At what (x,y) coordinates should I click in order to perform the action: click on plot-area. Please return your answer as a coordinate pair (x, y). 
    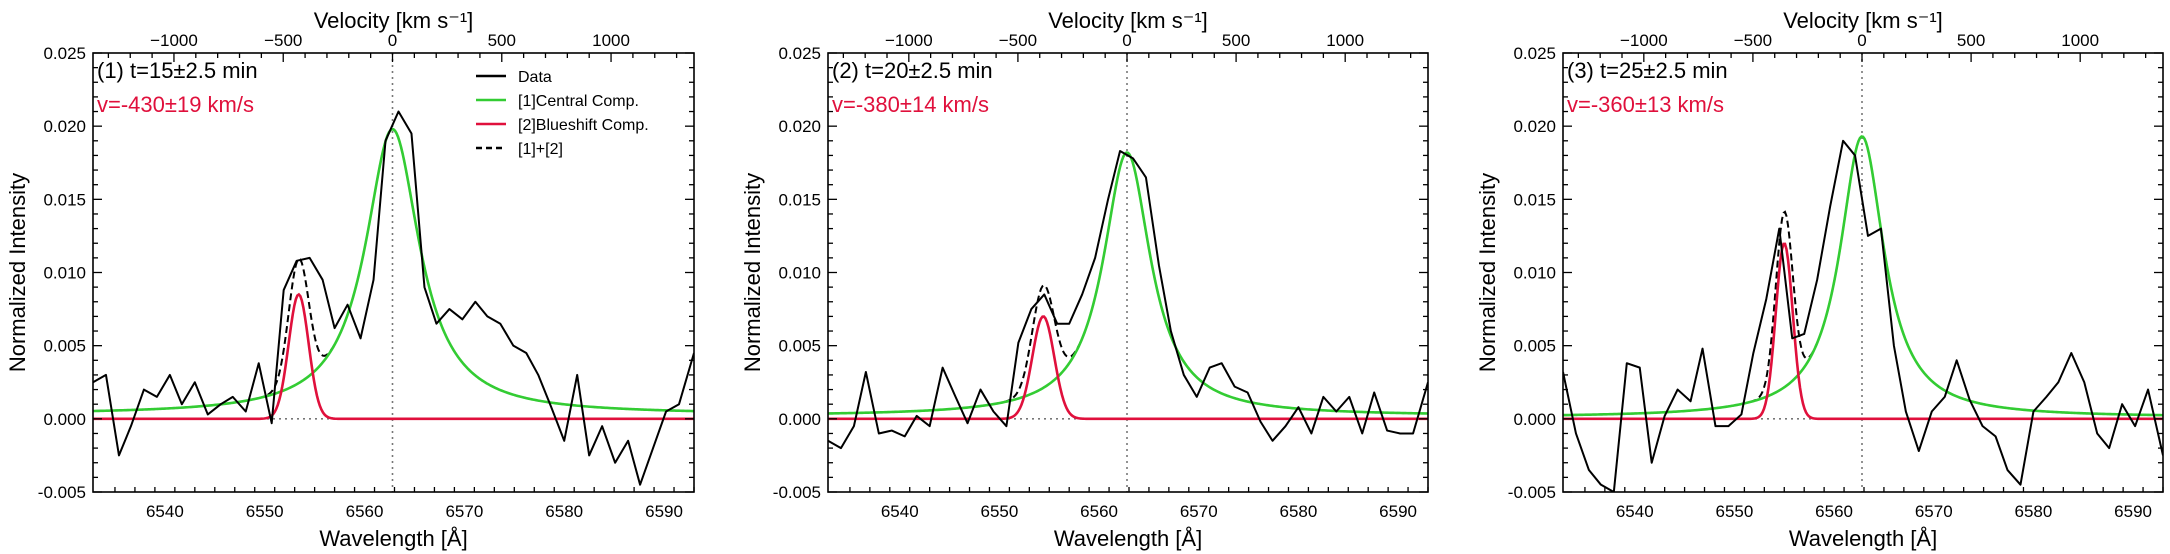
    Looking at the image, I should click on (1128, 300).